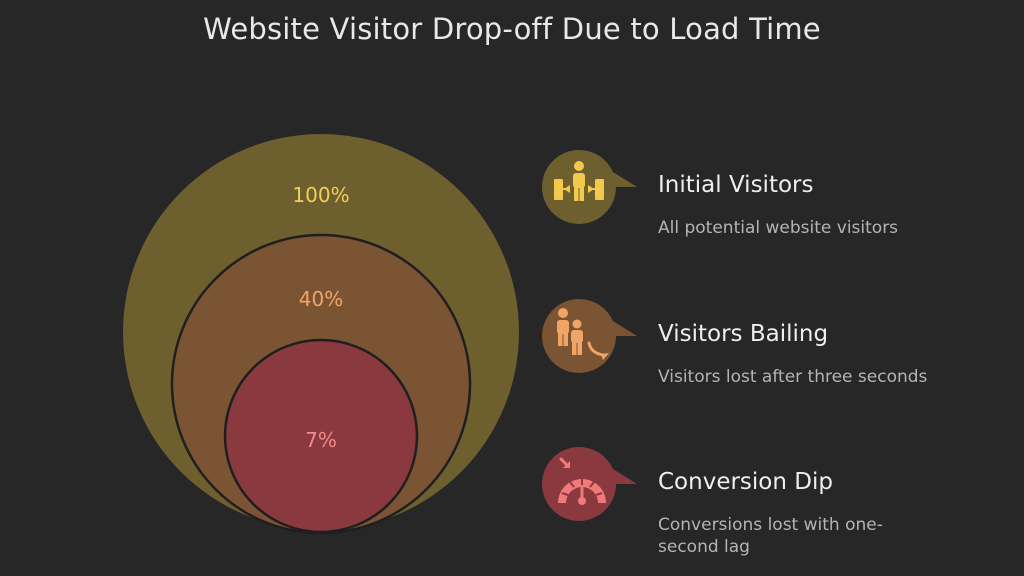  What do you see at coordinates (320, 195) in the screenshot?
I see `ring-outer-label: 100%` at bounding box center [320, 195].